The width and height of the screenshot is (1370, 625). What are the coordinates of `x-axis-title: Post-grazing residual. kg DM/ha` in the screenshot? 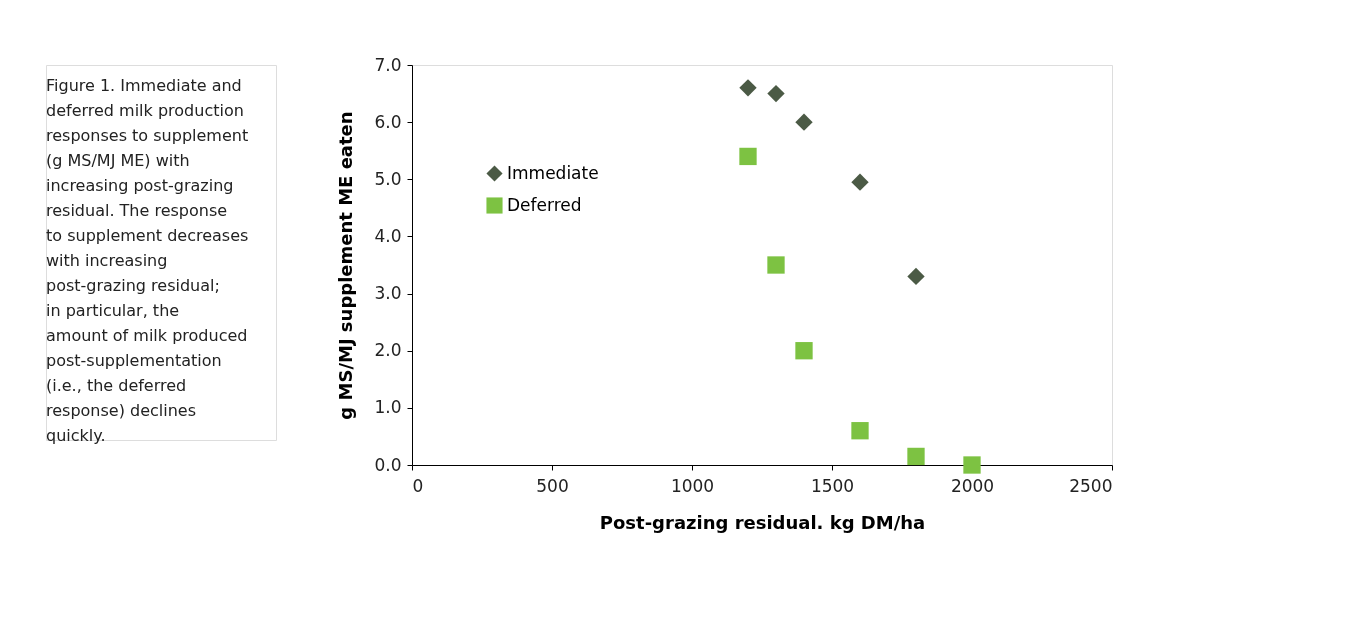 It's located at (762, 522).